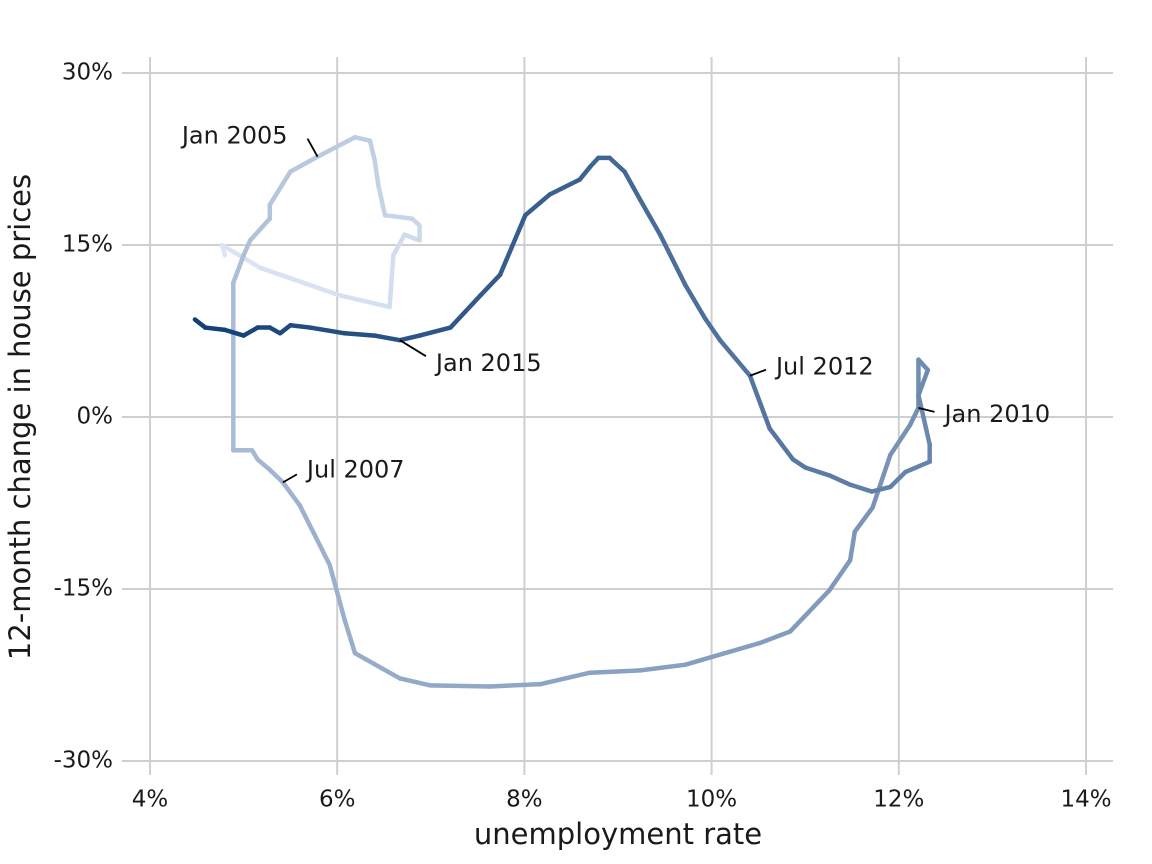  What do you see at coordinates (20, 417) in the screenshot?
I see `y-axis-title: 12-month change in house prices` at bounding box center [20, 417].